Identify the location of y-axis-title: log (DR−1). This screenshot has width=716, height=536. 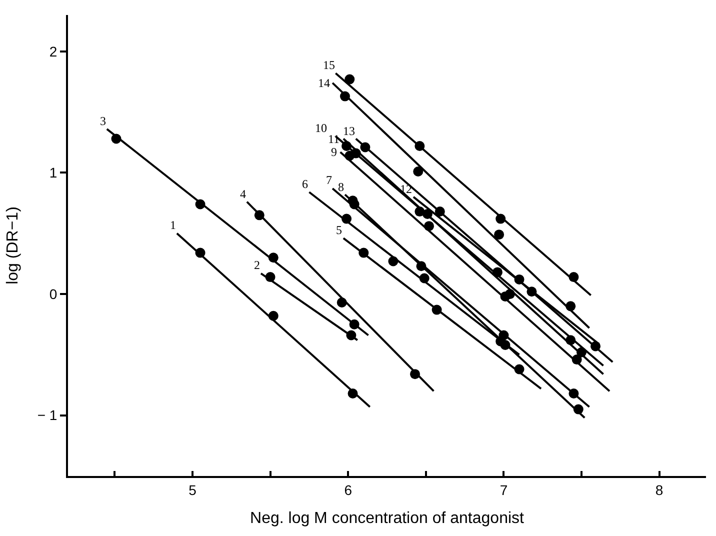
(13, 245).